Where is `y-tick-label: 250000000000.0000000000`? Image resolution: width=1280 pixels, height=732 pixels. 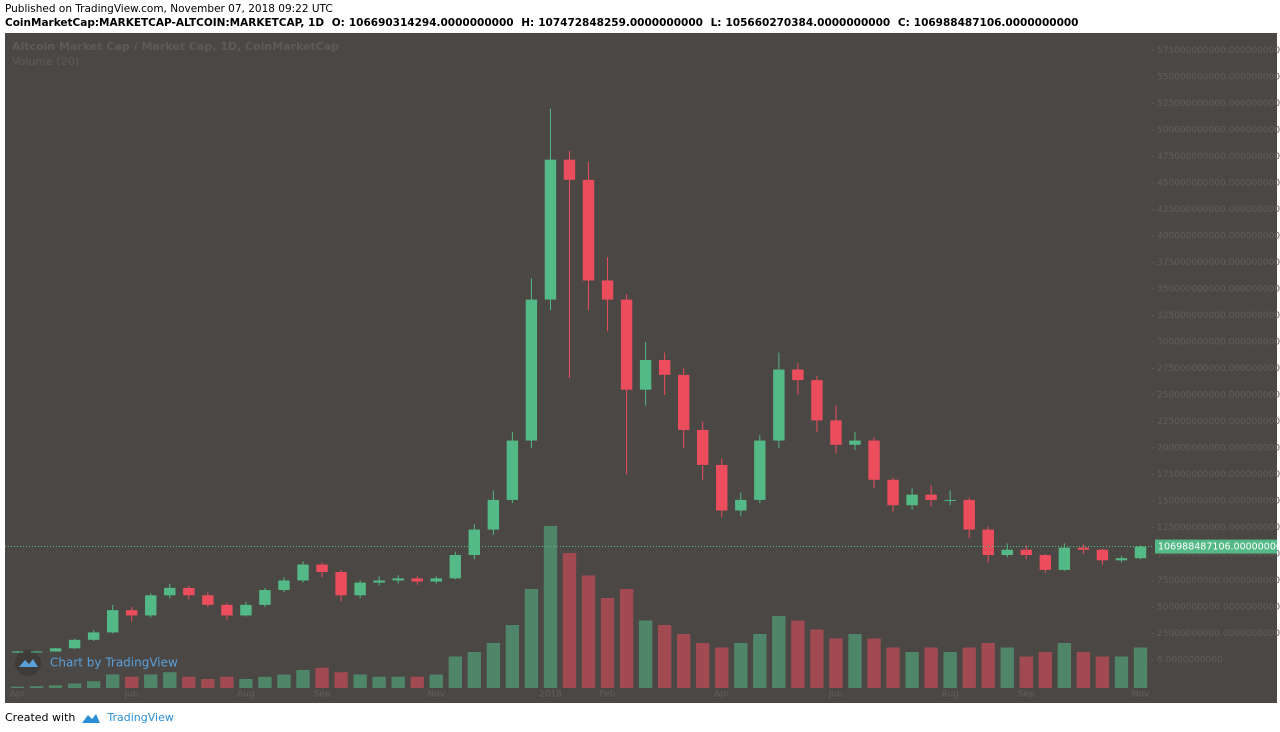
y-tick-label: 250000000000.0000000000 is located at coordinates (1218, 395).